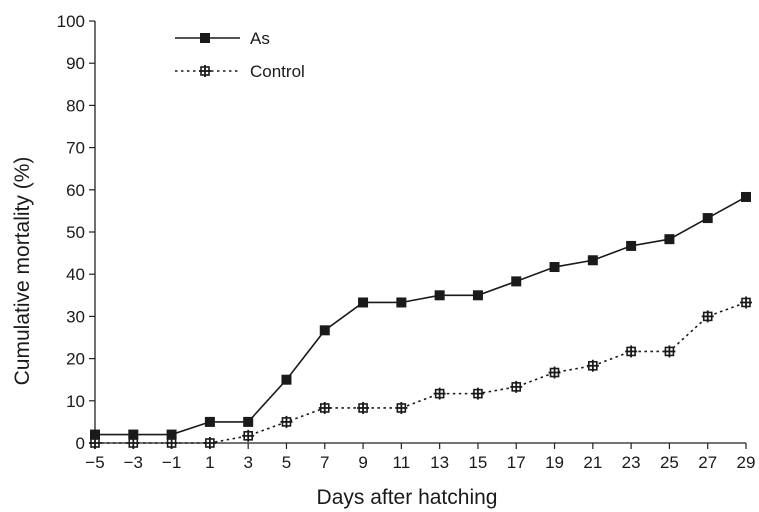 The image size is (759, 512). Describe the element at coordinates (260, 38) in the screenshot. I see `legend-label-as: As` at that location.